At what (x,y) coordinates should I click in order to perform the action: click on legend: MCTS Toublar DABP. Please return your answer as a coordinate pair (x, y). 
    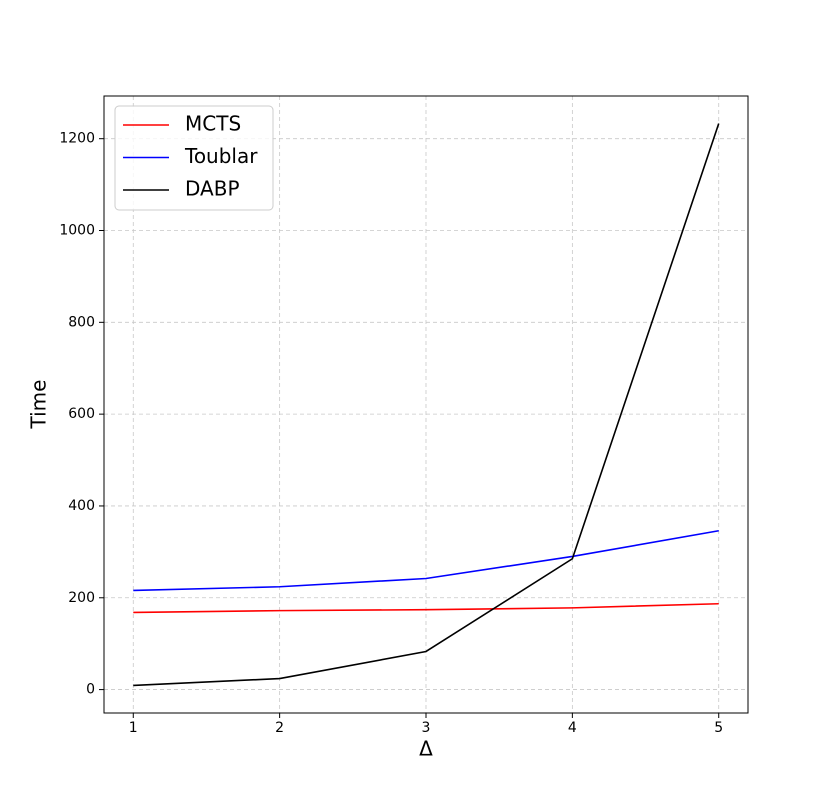
    Looking at the image, I should click on (194, 158).